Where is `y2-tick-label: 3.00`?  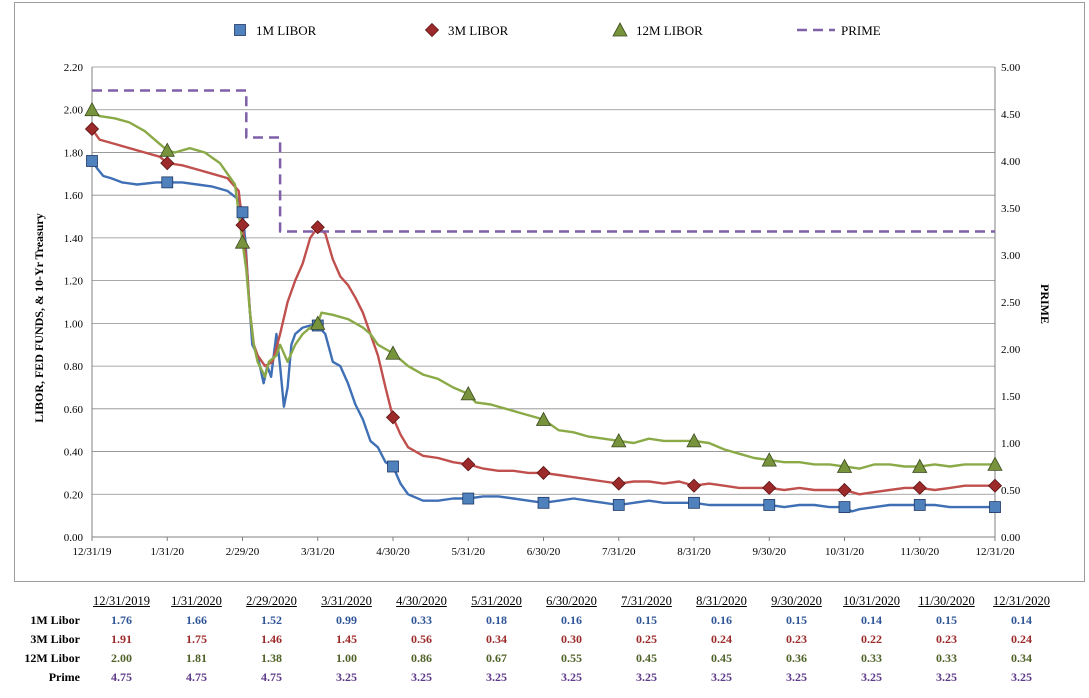 y2-tick-label: 3.00 is located at coordinates (1011, 256).